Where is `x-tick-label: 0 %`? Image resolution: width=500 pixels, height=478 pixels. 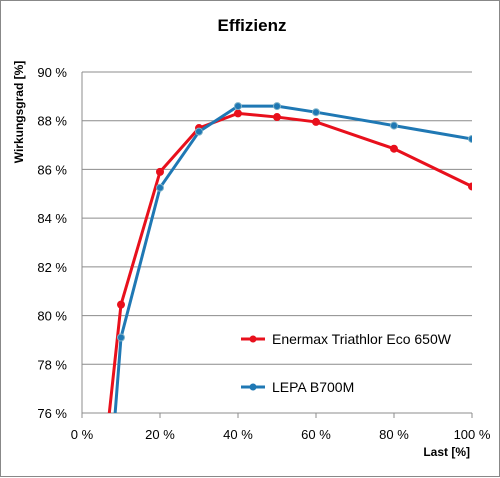
x-tick-label: 0 % is located at coordinates (82, 434).